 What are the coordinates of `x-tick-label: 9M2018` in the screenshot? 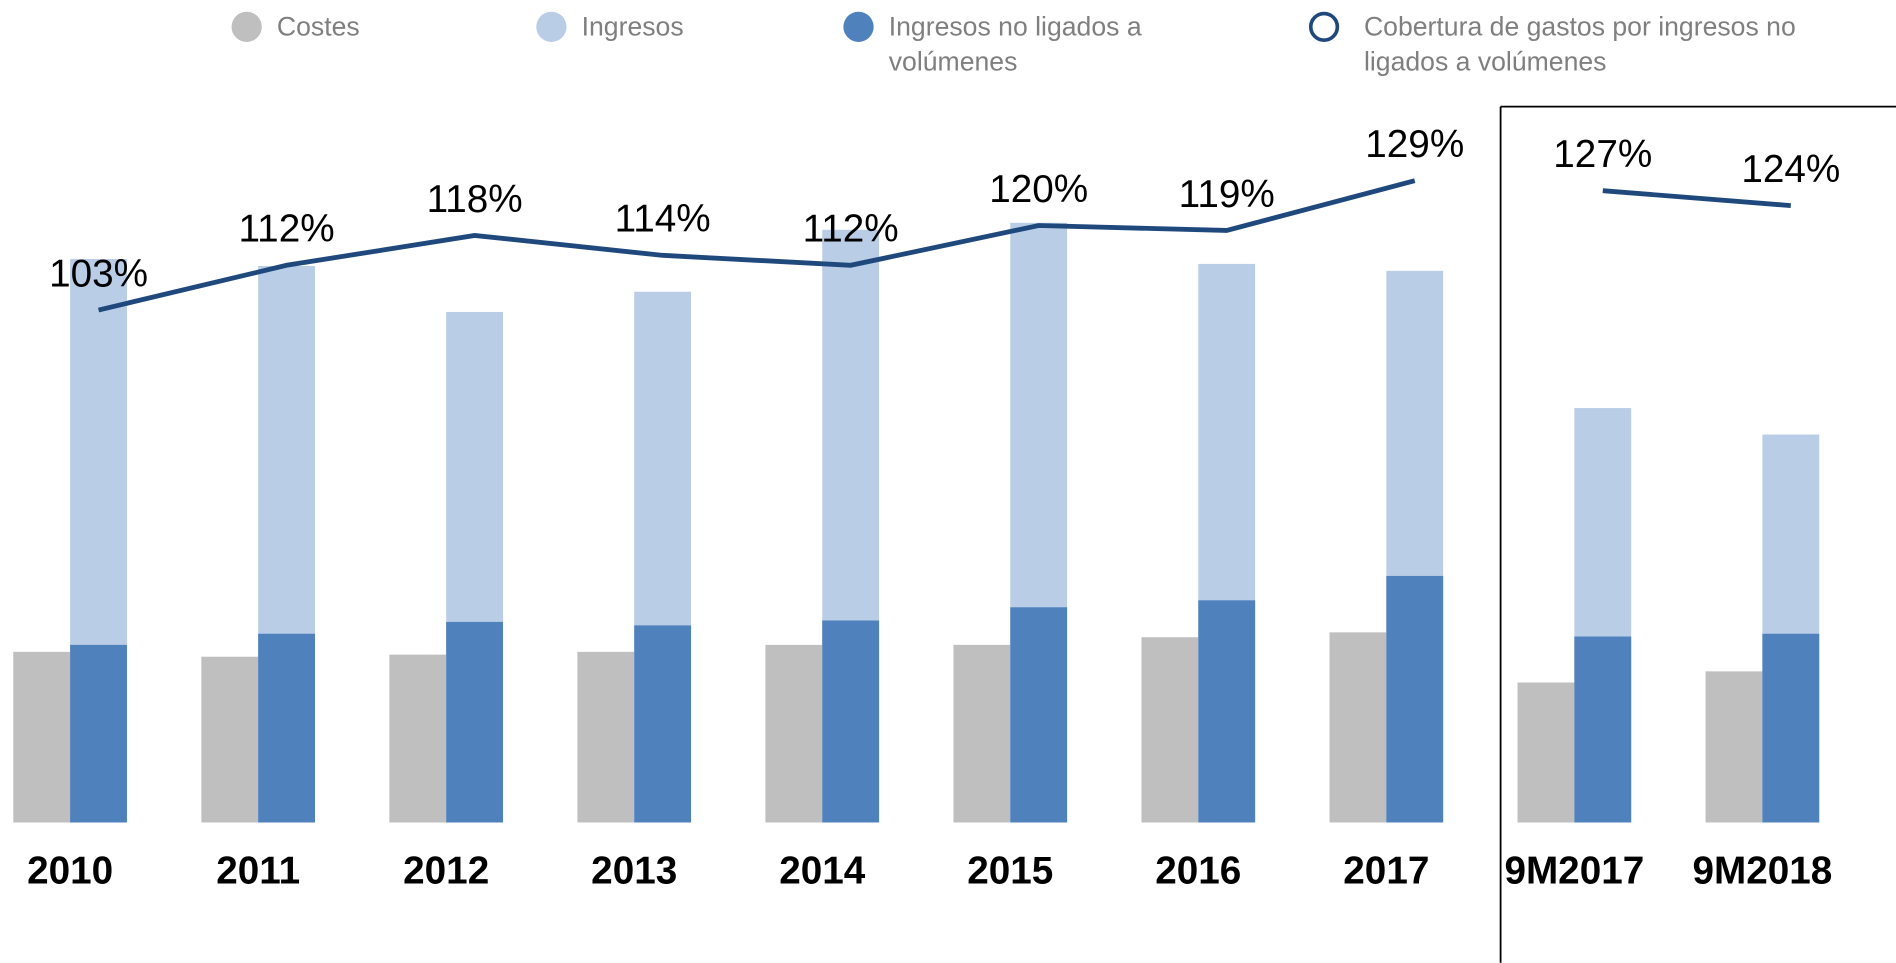 It's located at (1762, 870).